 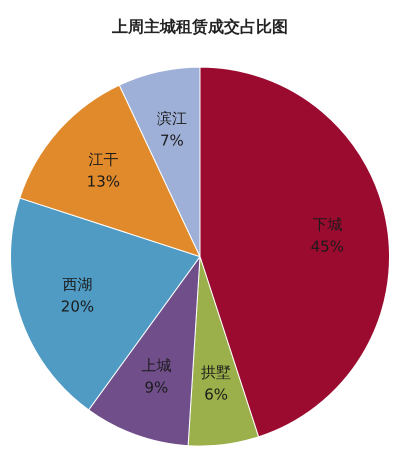 I want to click on chart-title: 上周主城租赁成交占比图, so click(x=199, y=26).